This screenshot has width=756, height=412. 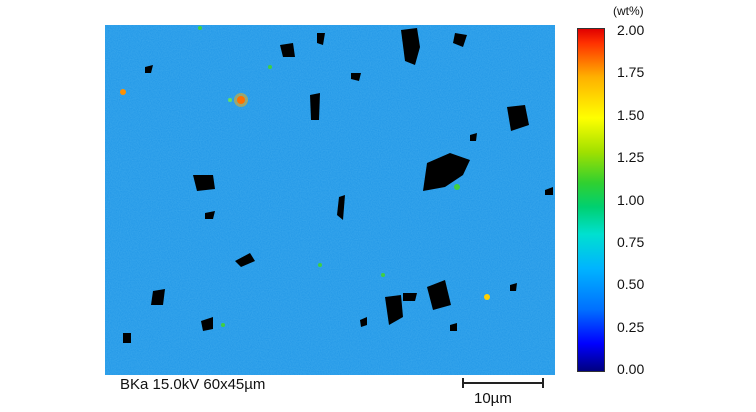 I want to click on colorbar-tick-label: 1.00, so click(x=631, y=199).